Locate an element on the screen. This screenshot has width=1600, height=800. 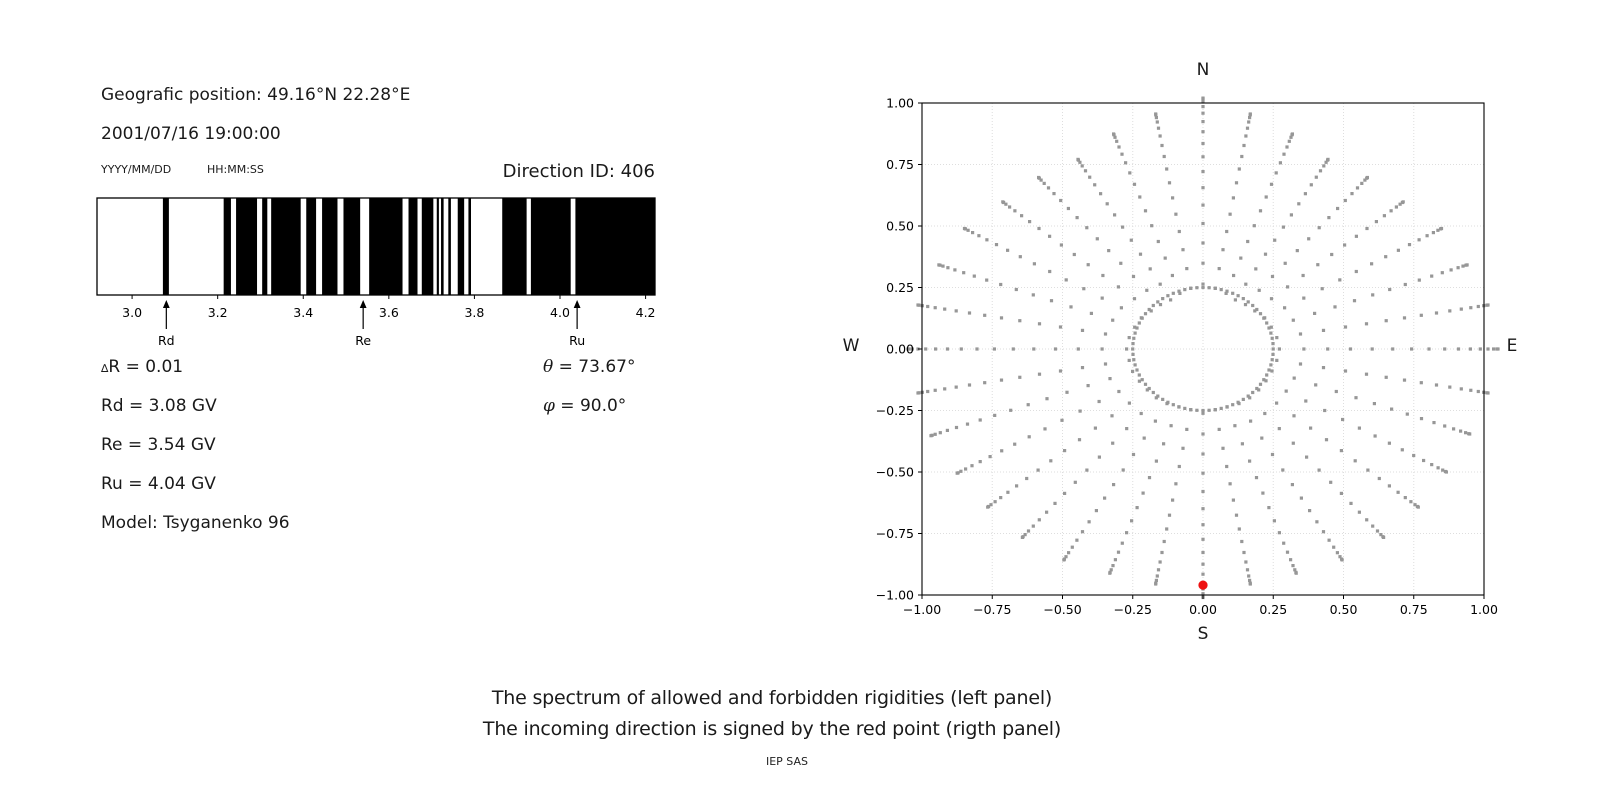
theta-value-label: θ = 73.67° is located at coordinates (589, 367).